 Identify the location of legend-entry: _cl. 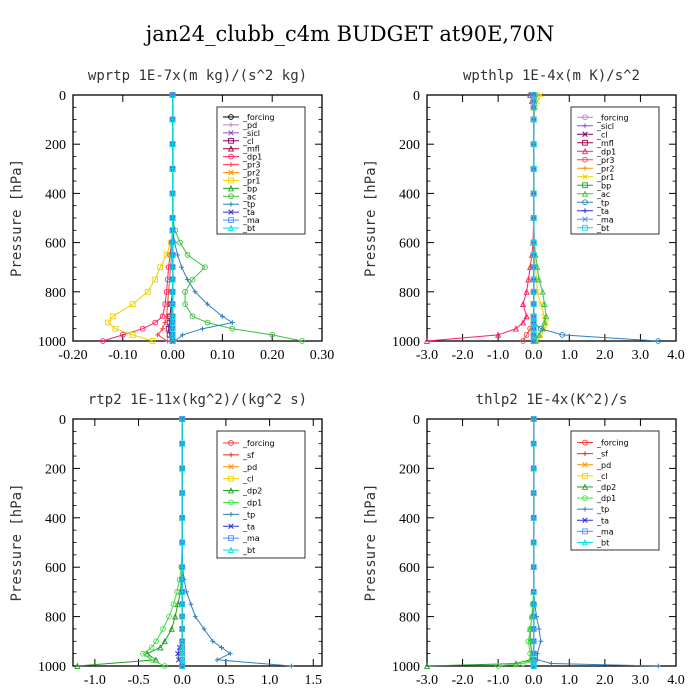
(592, 134).